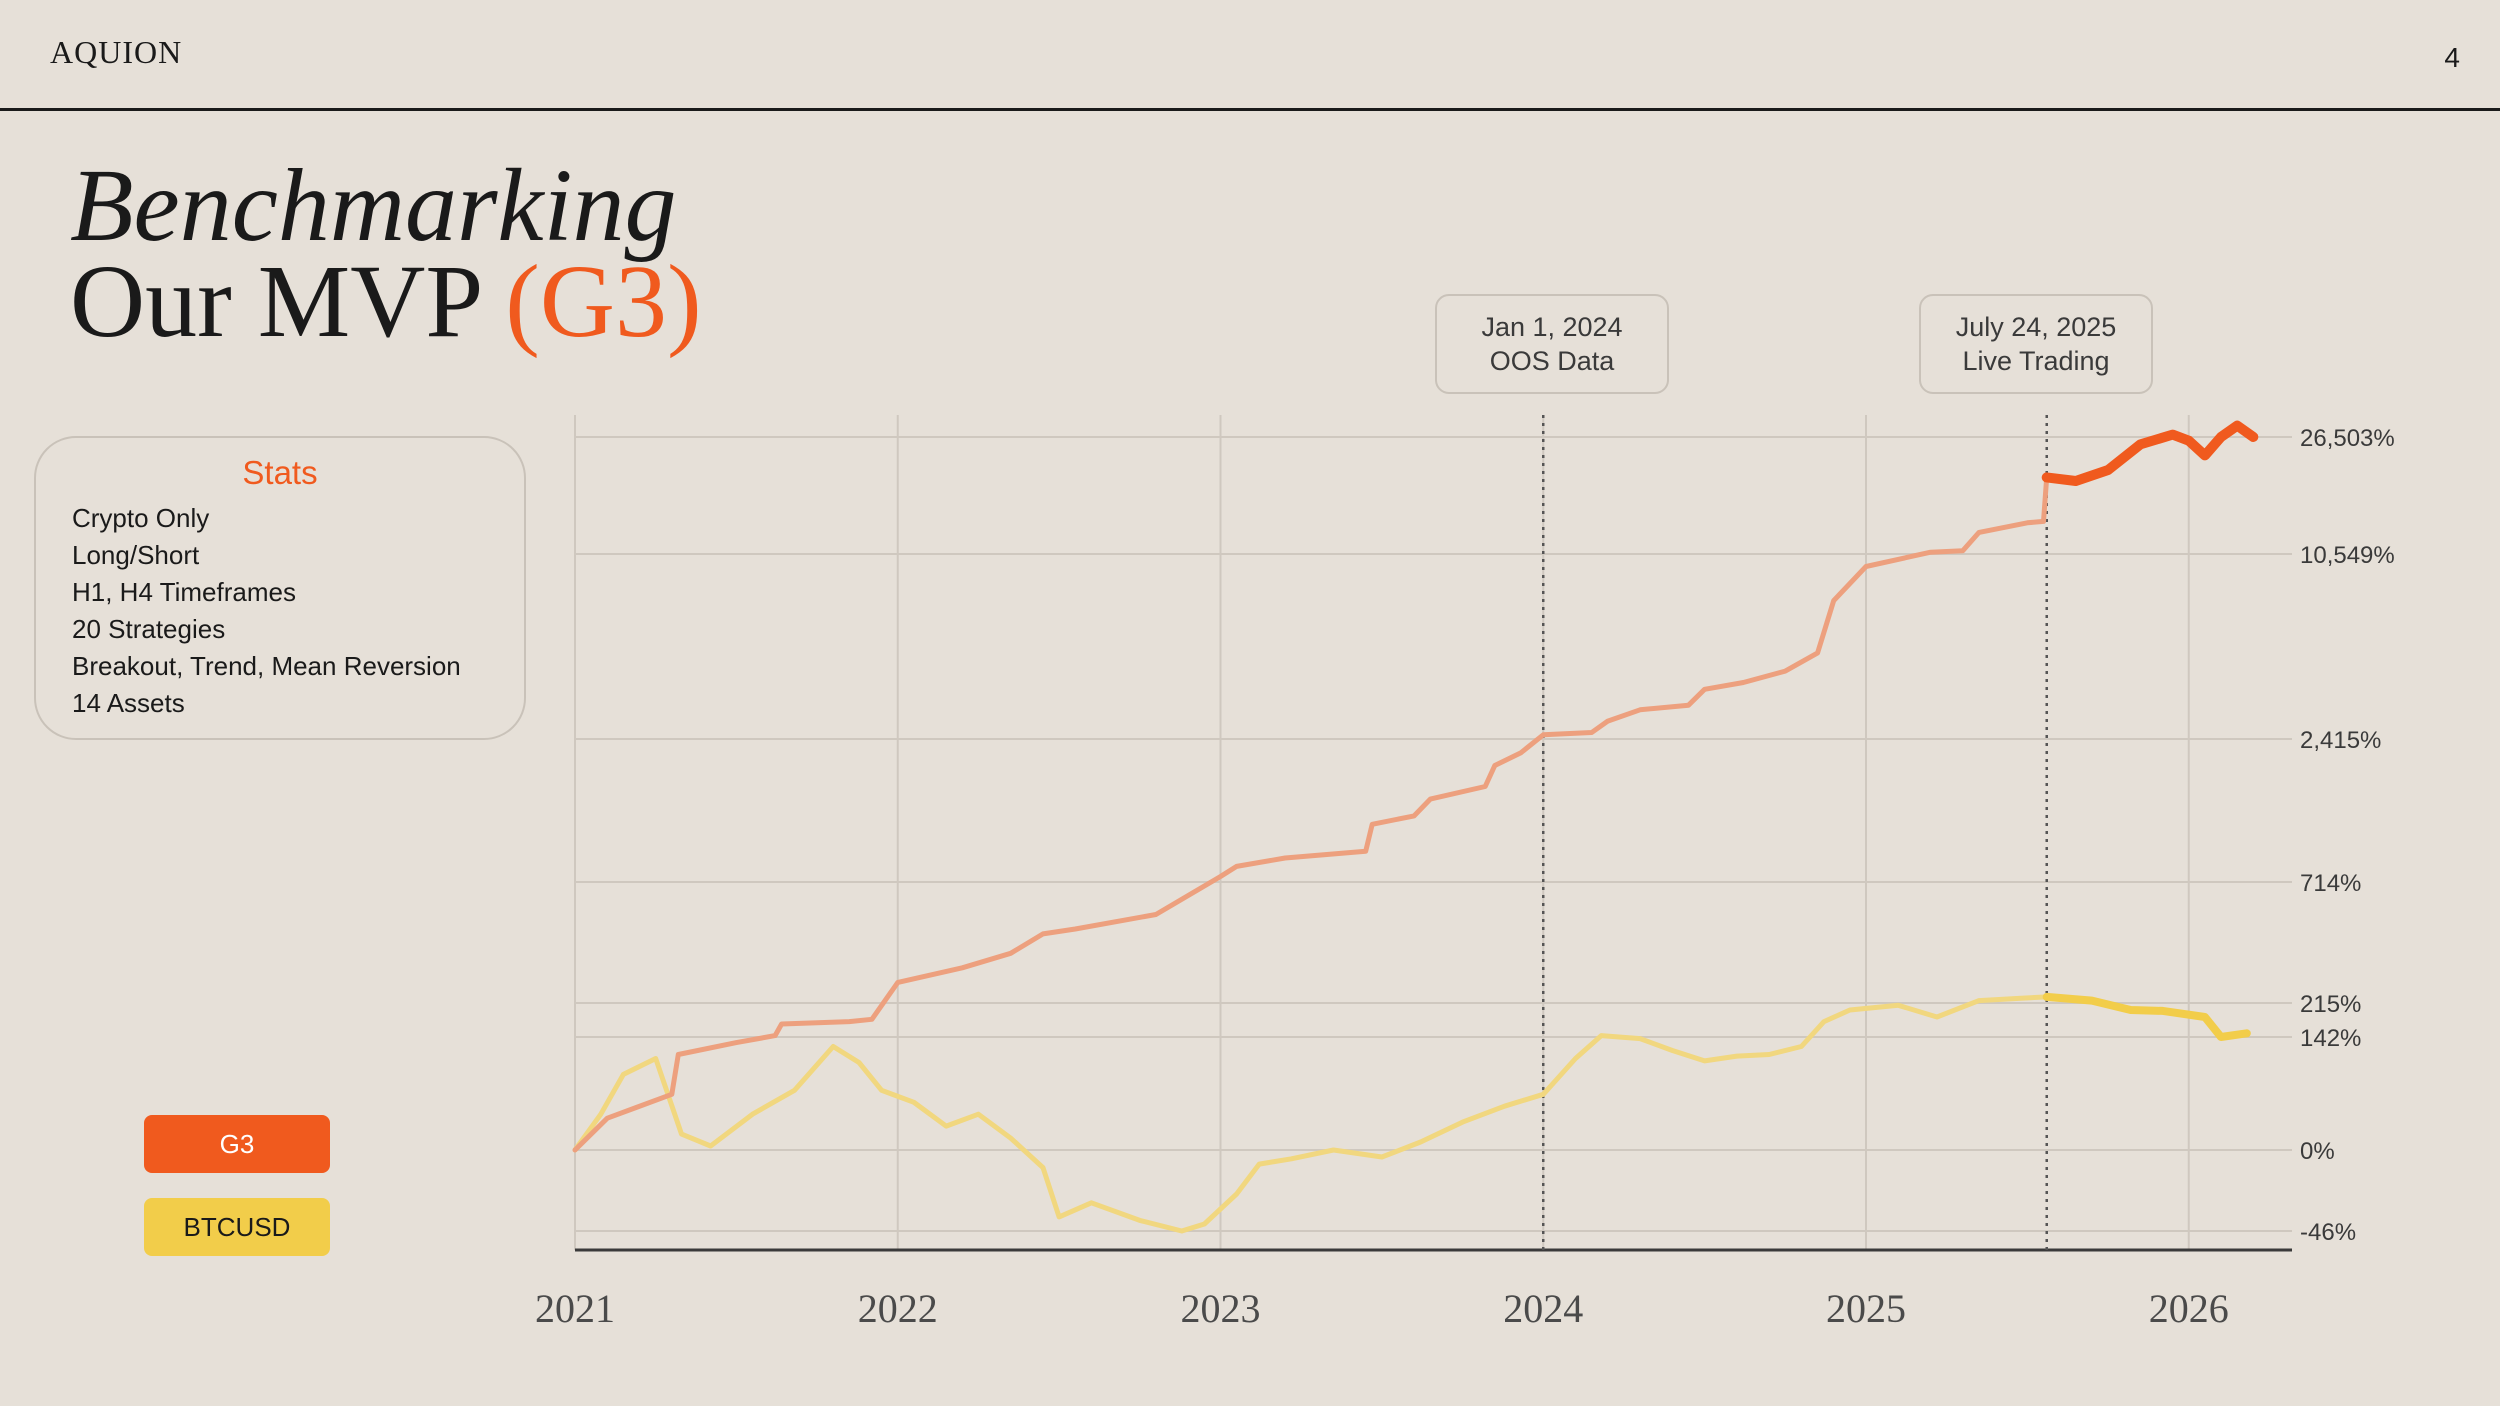  What do you see at coordinates (141, 518) in the screenshot?
I see `stats-item: Crypto Only` at bounding box center [141, 518].